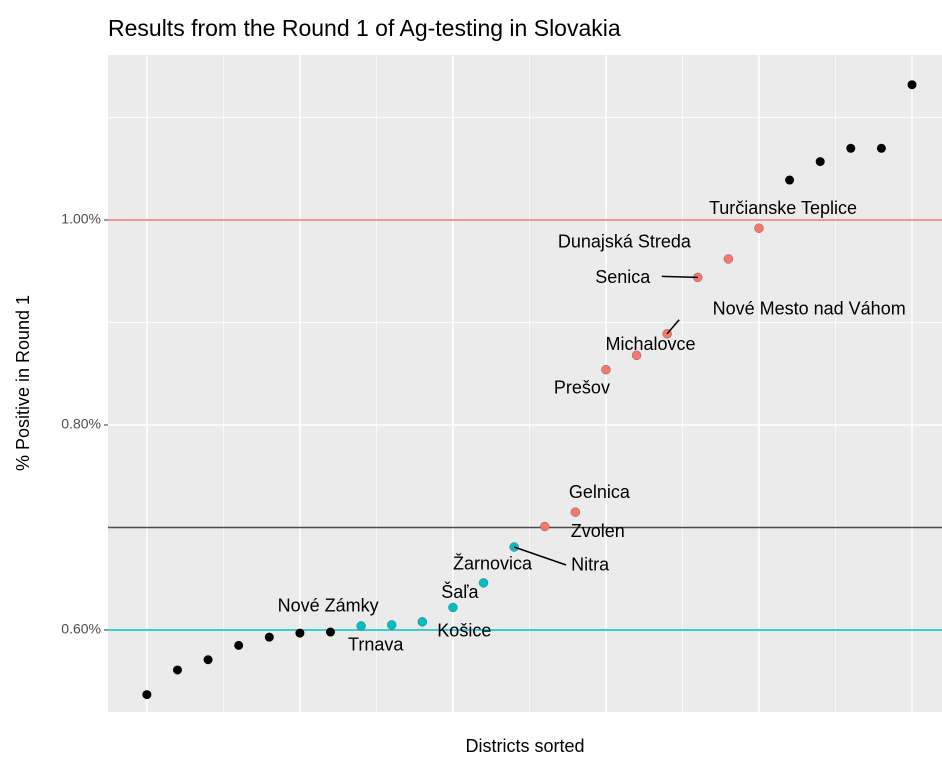 The height and width of the screenshot is (765, 942). I want to click on y-axis-label: % Positive in Round 1, so click(23, 383).